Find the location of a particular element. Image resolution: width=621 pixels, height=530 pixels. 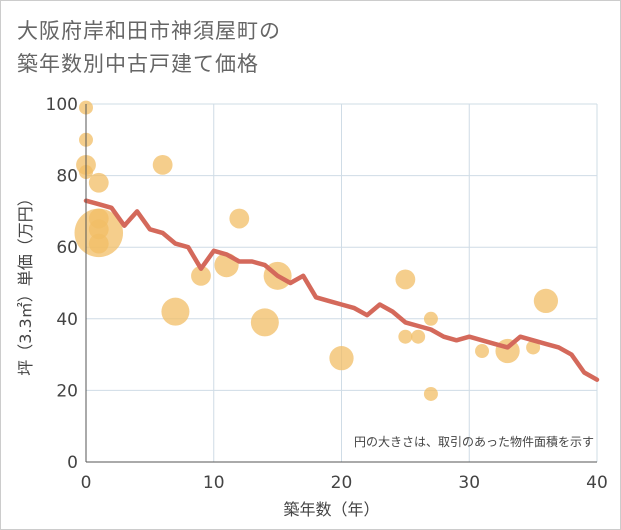

x-tick-label: 0 is located at coordinates (86, 483).